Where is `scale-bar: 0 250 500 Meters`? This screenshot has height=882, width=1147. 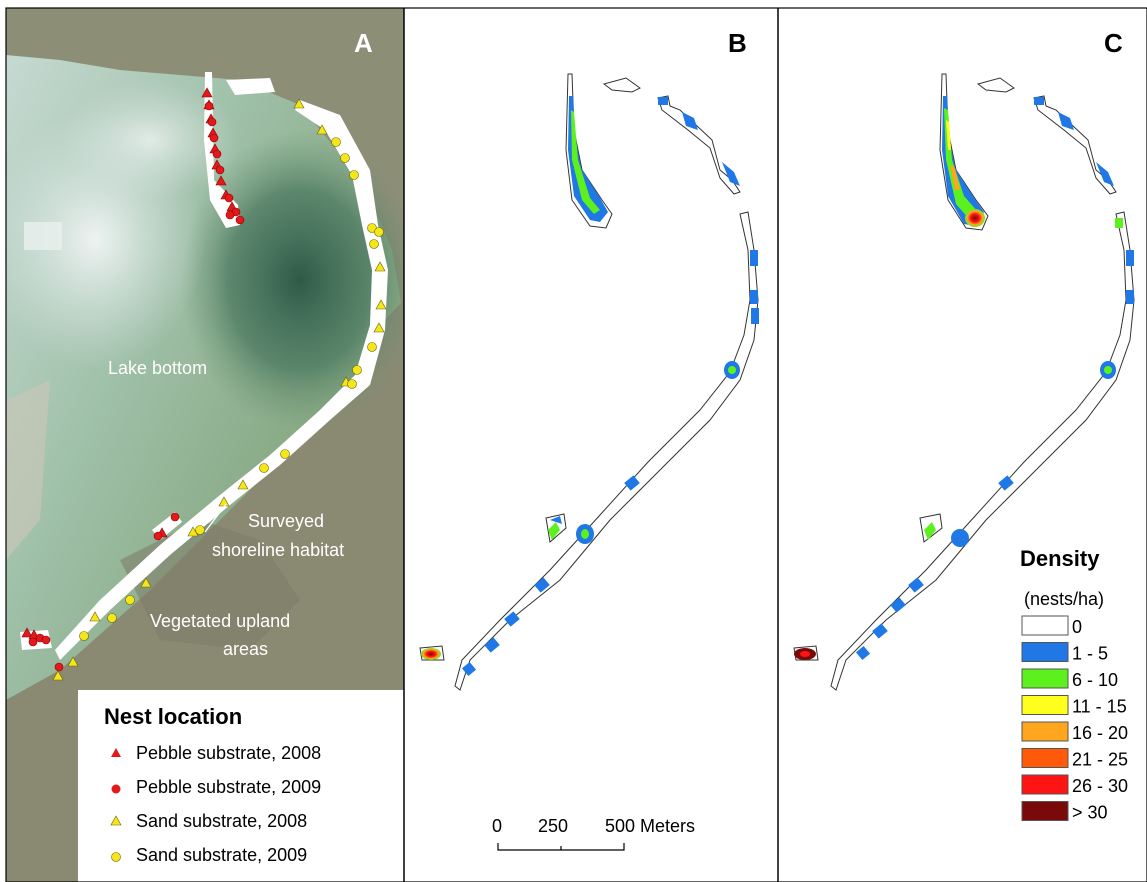
scale-bar: 0 250 500 Meters is located at coordinates (593, 833).